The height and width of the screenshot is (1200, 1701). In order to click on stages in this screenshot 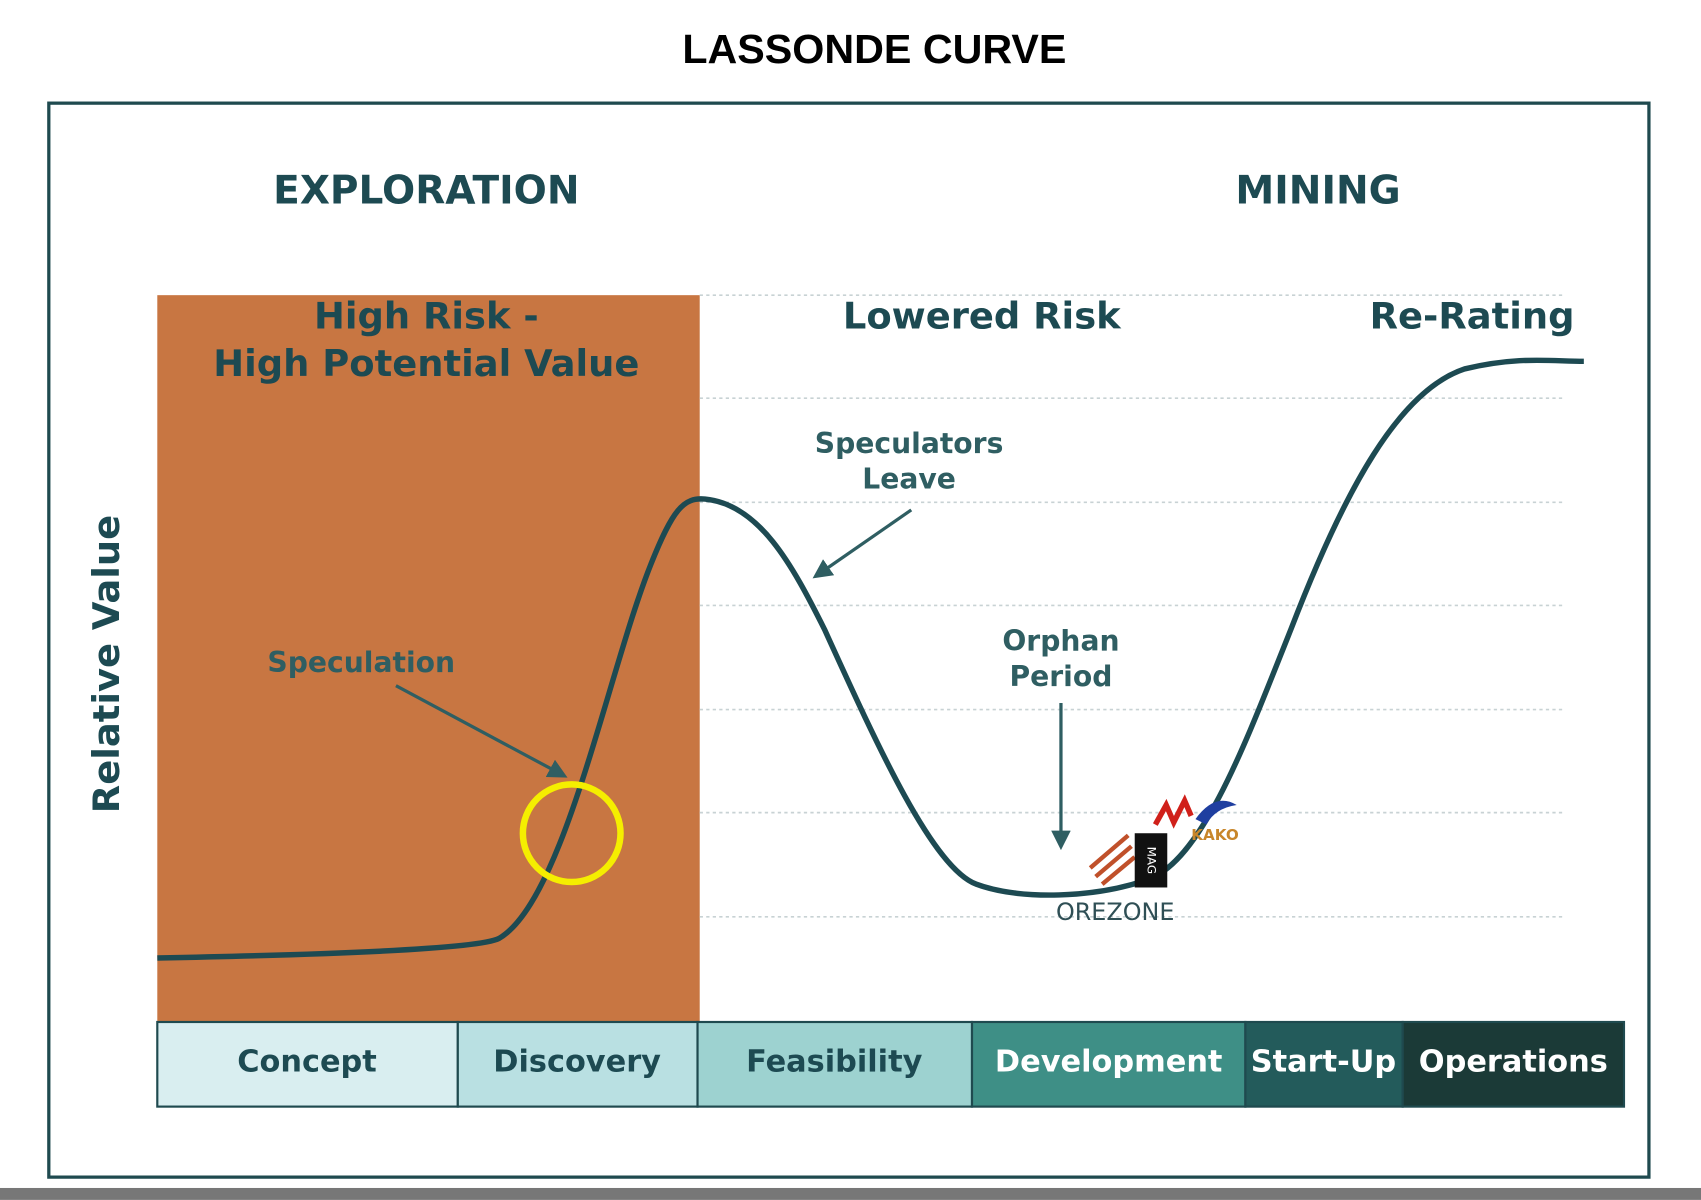, I will do `click(891, 1064)`.